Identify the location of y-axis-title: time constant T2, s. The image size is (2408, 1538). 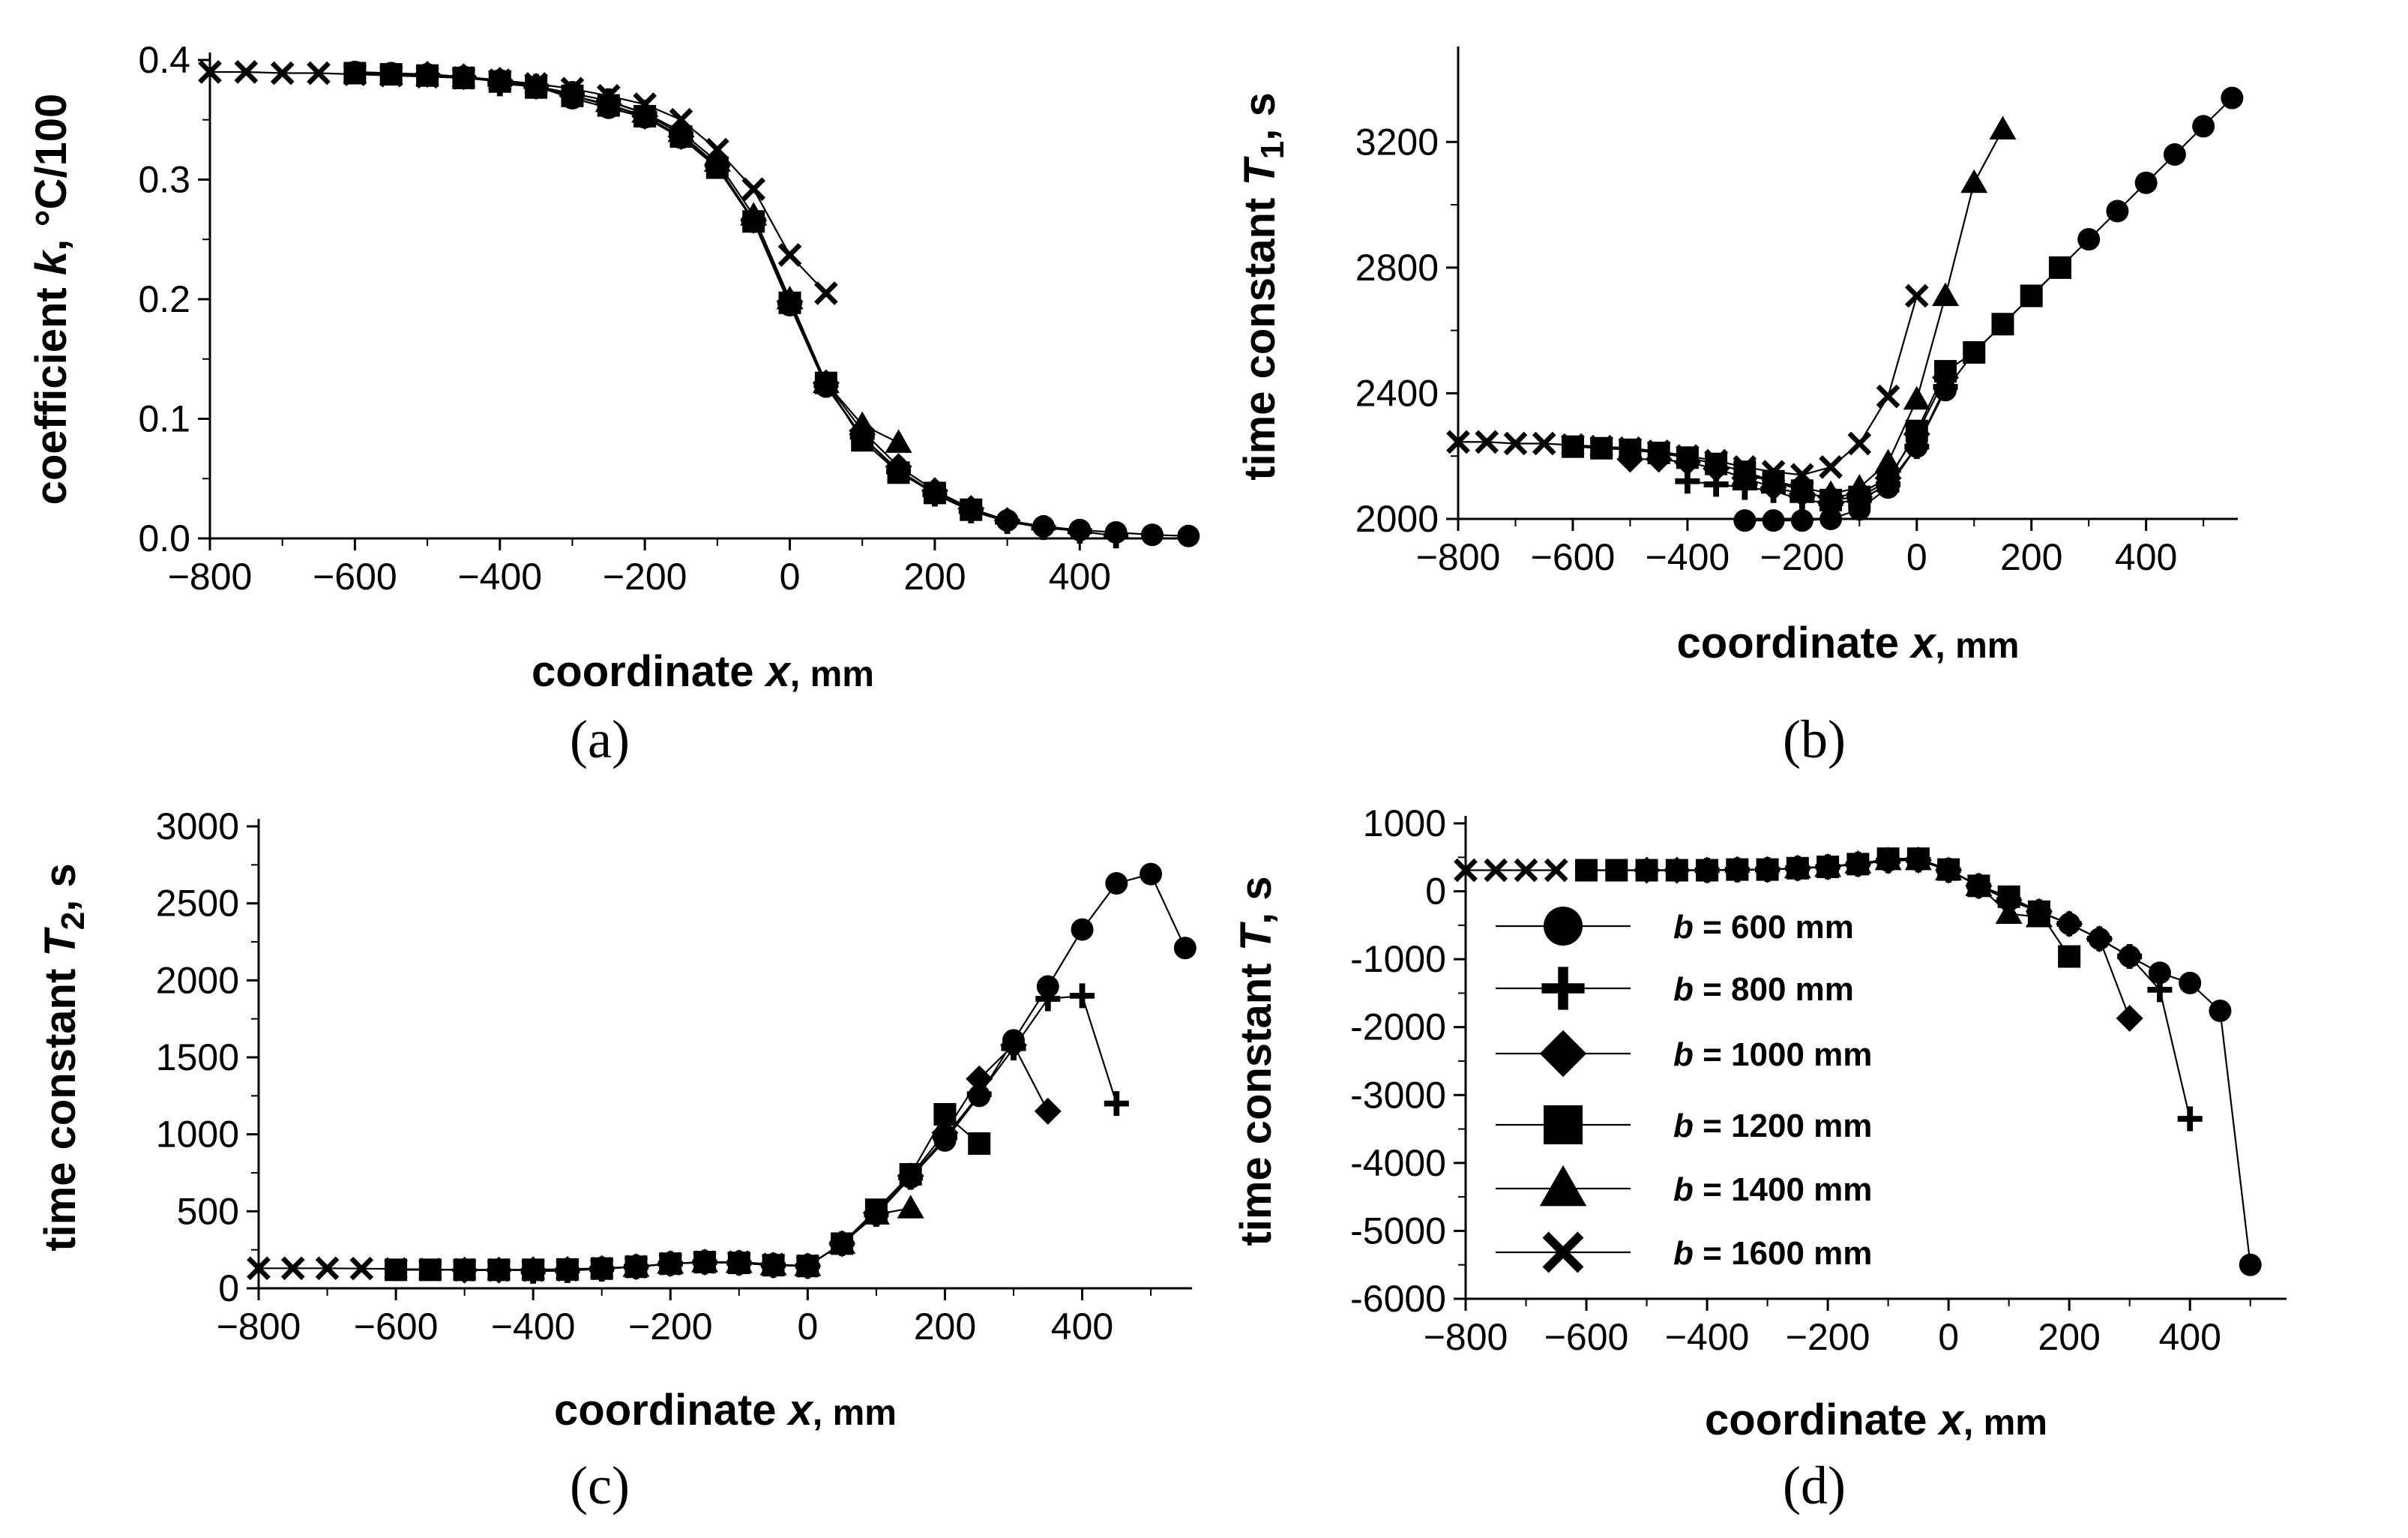
(63, 1057).